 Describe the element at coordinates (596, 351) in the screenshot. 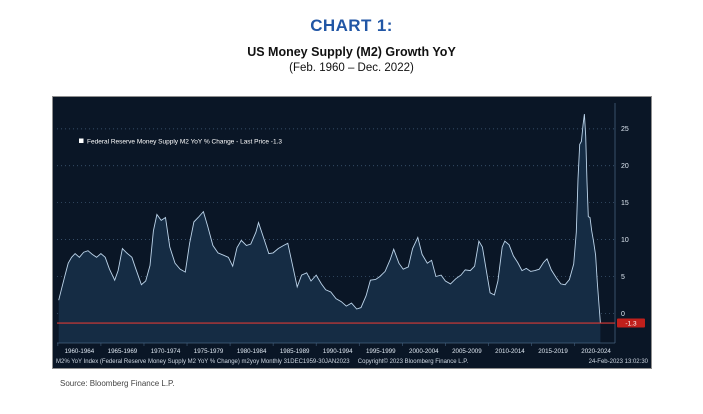

I see `x-axis-tick-label: 2020-2024` at that location.